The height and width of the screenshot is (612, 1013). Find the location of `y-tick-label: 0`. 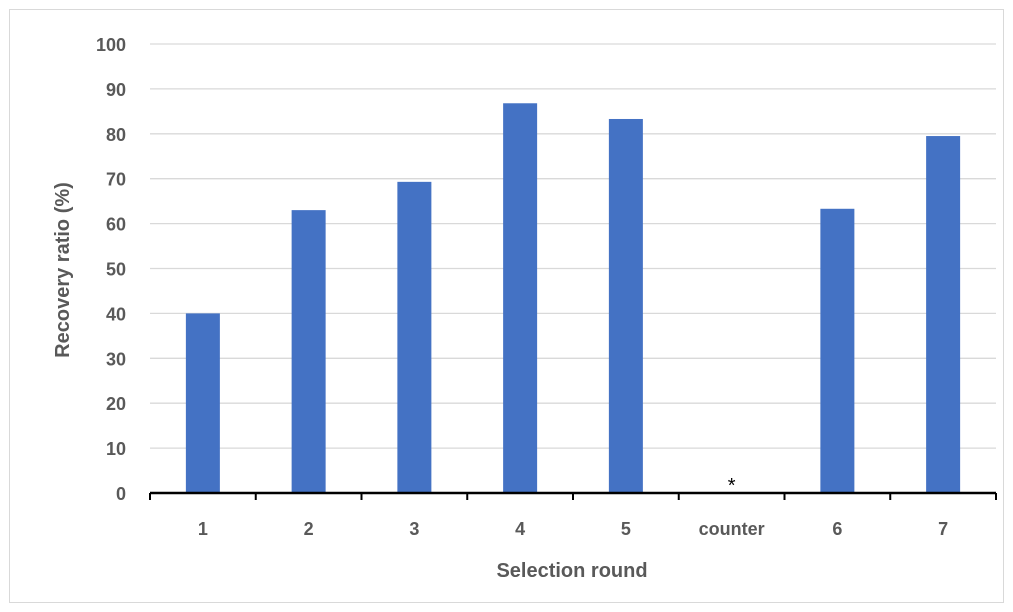

y-tick-label: 0 is located at coordinates (121, 494).